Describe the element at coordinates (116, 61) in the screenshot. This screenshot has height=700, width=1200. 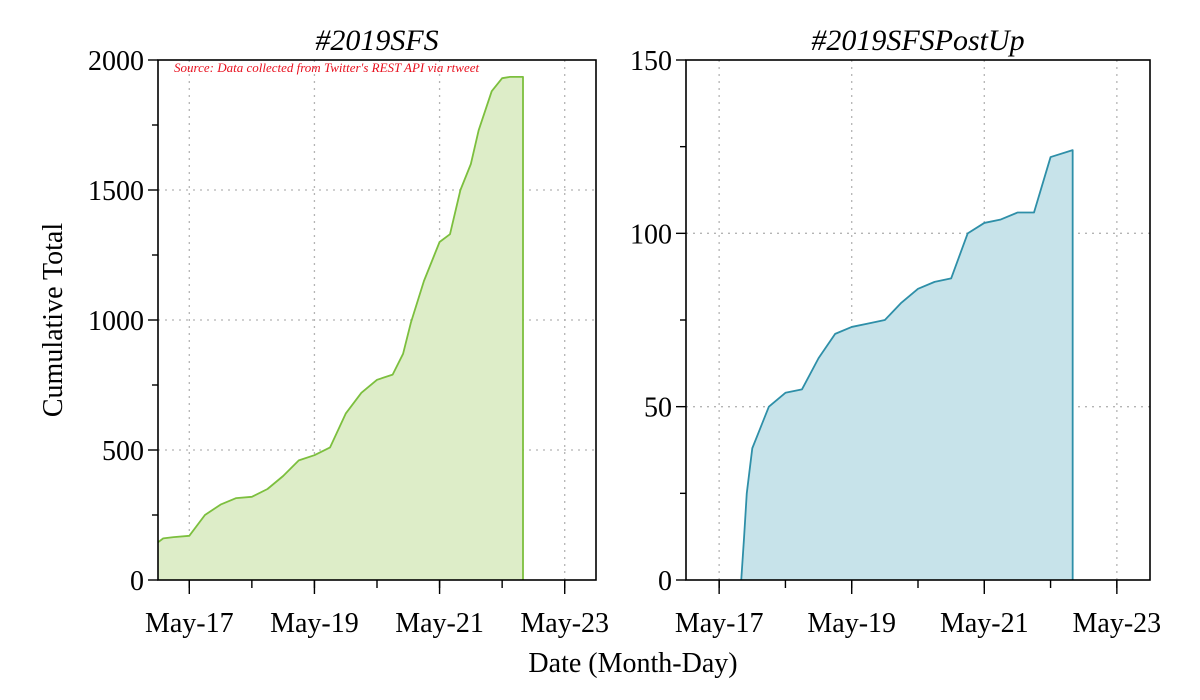
I see `y-tick-label: 2000` at that location.